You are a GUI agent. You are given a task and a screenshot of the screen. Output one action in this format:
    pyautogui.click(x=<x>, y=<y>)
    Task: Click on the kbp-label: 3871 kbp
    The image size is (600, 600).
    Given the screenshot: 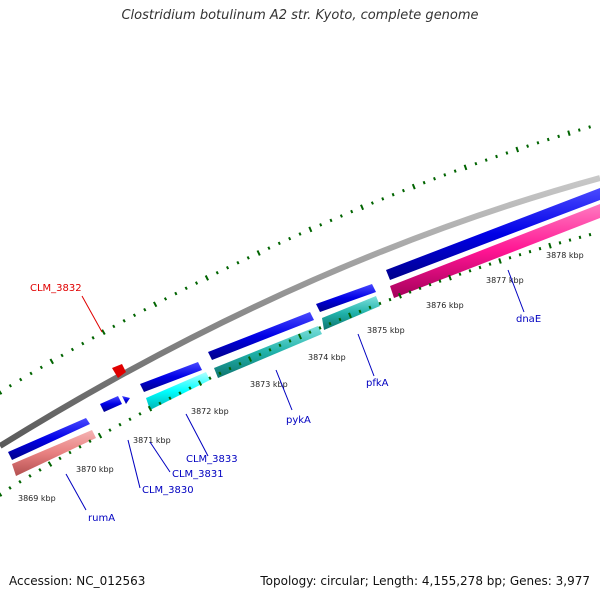 What is the action you would take?
    pyautogui.click(x=152, y=440)
    